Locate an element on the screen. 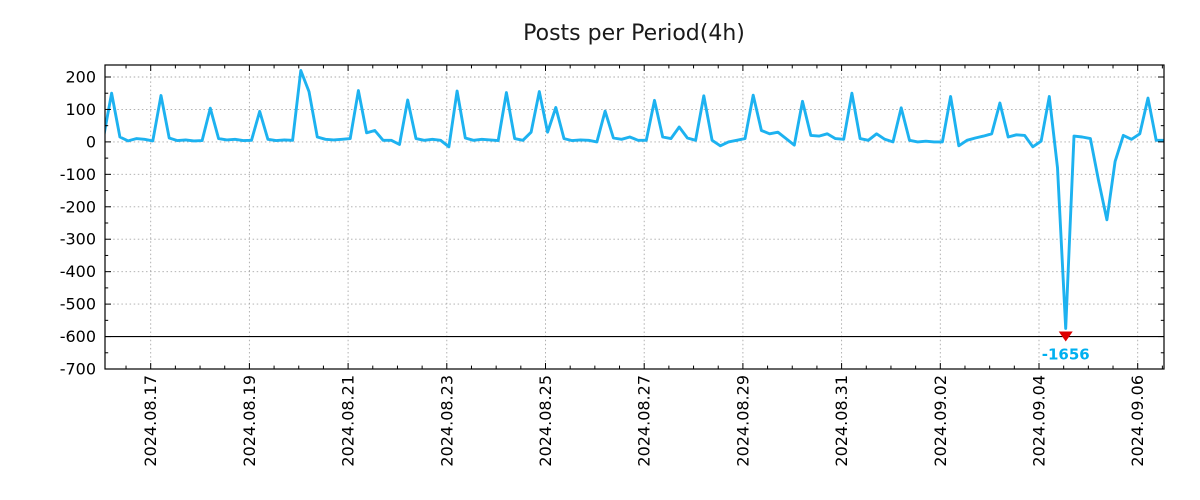 This screenshot has height=500, width=1200. x-tick-label: 2024.08.19 is located at coordinates (249, 421).